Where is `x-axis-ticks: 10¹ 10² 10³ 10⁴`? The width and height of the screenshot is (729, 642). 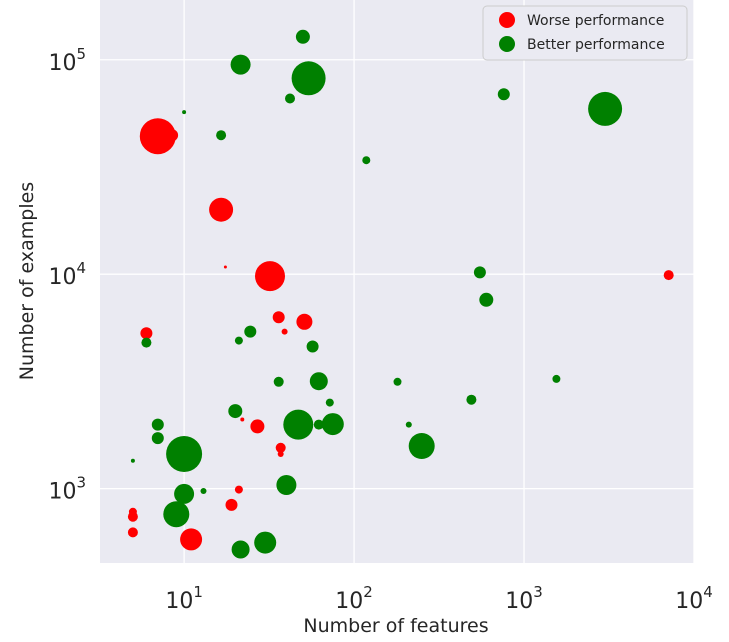 x-axis-ticks: 10¹ 10² 10³ 10⁴ is located at coordinates (438, 598).